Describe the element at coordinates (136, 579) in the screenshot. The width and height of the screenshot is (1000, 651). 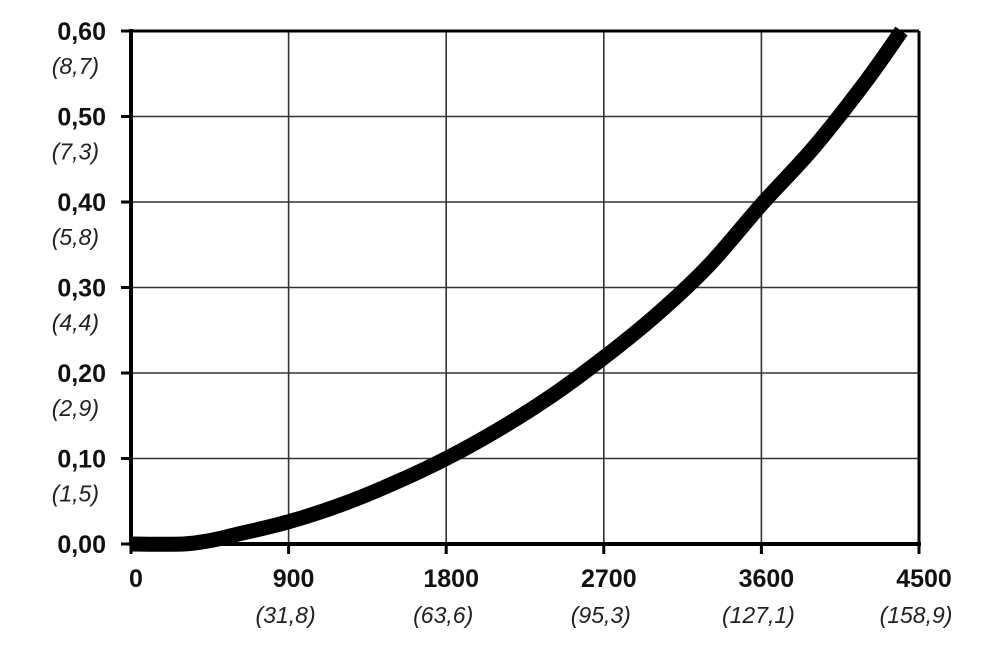
I see `xtick-label: 0` at that location.